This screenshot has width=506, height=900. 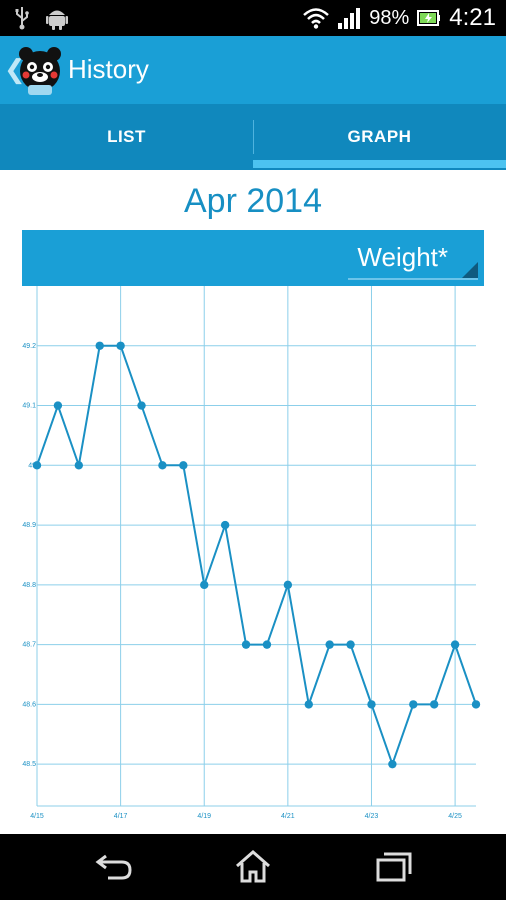 What do you see at coordinates (349, 18) in the screenshot?
I see `signal-icon` at bounding box center [349, 18].